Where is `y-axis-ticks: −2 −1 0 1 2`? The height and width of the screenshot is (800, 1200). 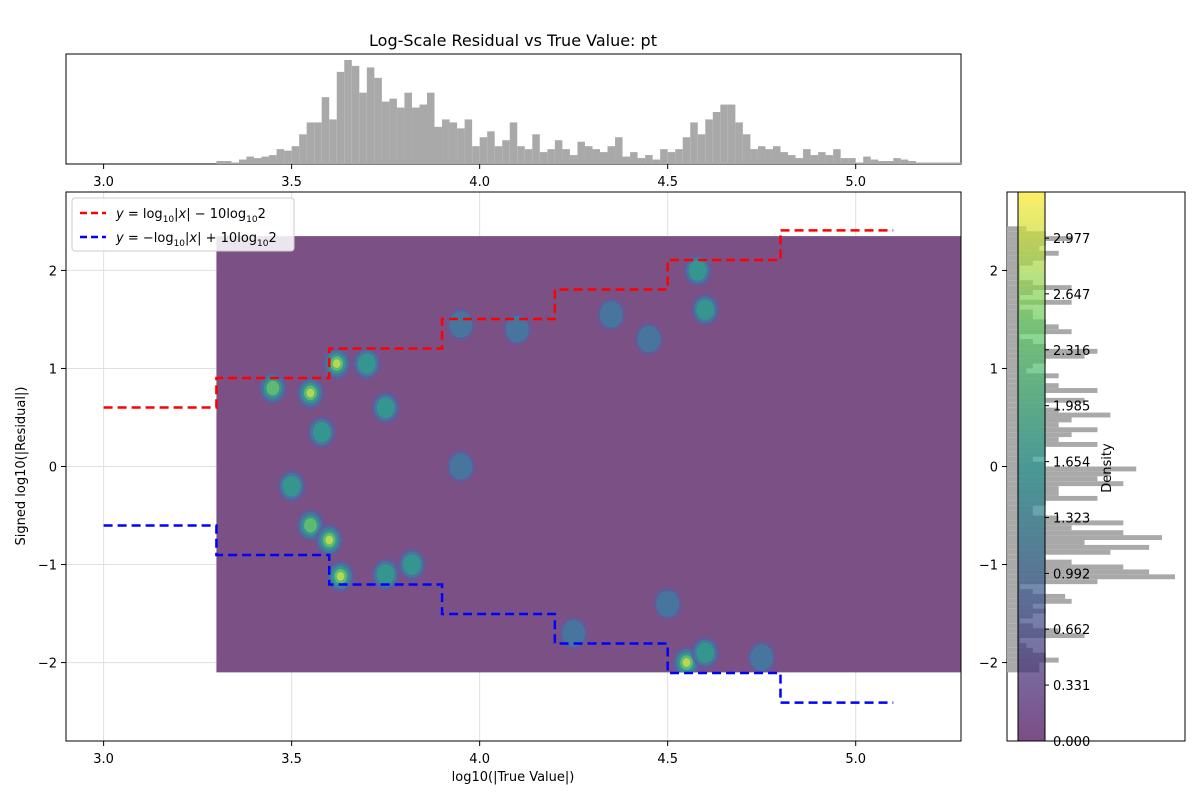 y-axis-ticks: −2 −1 0 1 2 is located at coordinates (52, 468).